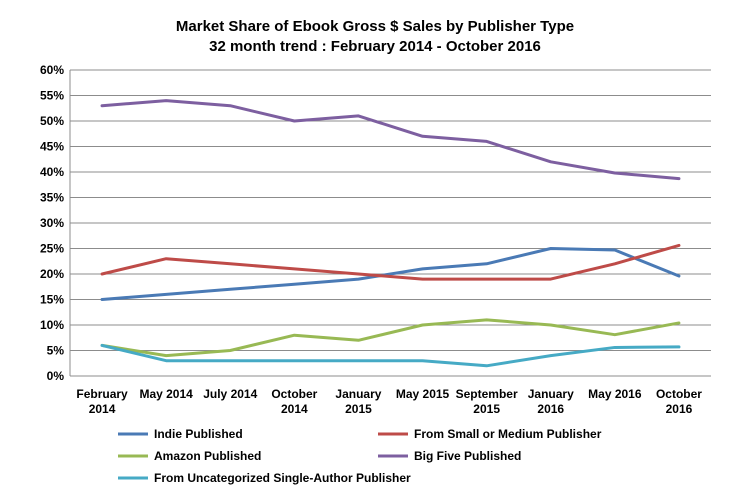 This screenshot has height=500, width=750. I want to click on x-tick-label: May 2014, so click(166, 394).